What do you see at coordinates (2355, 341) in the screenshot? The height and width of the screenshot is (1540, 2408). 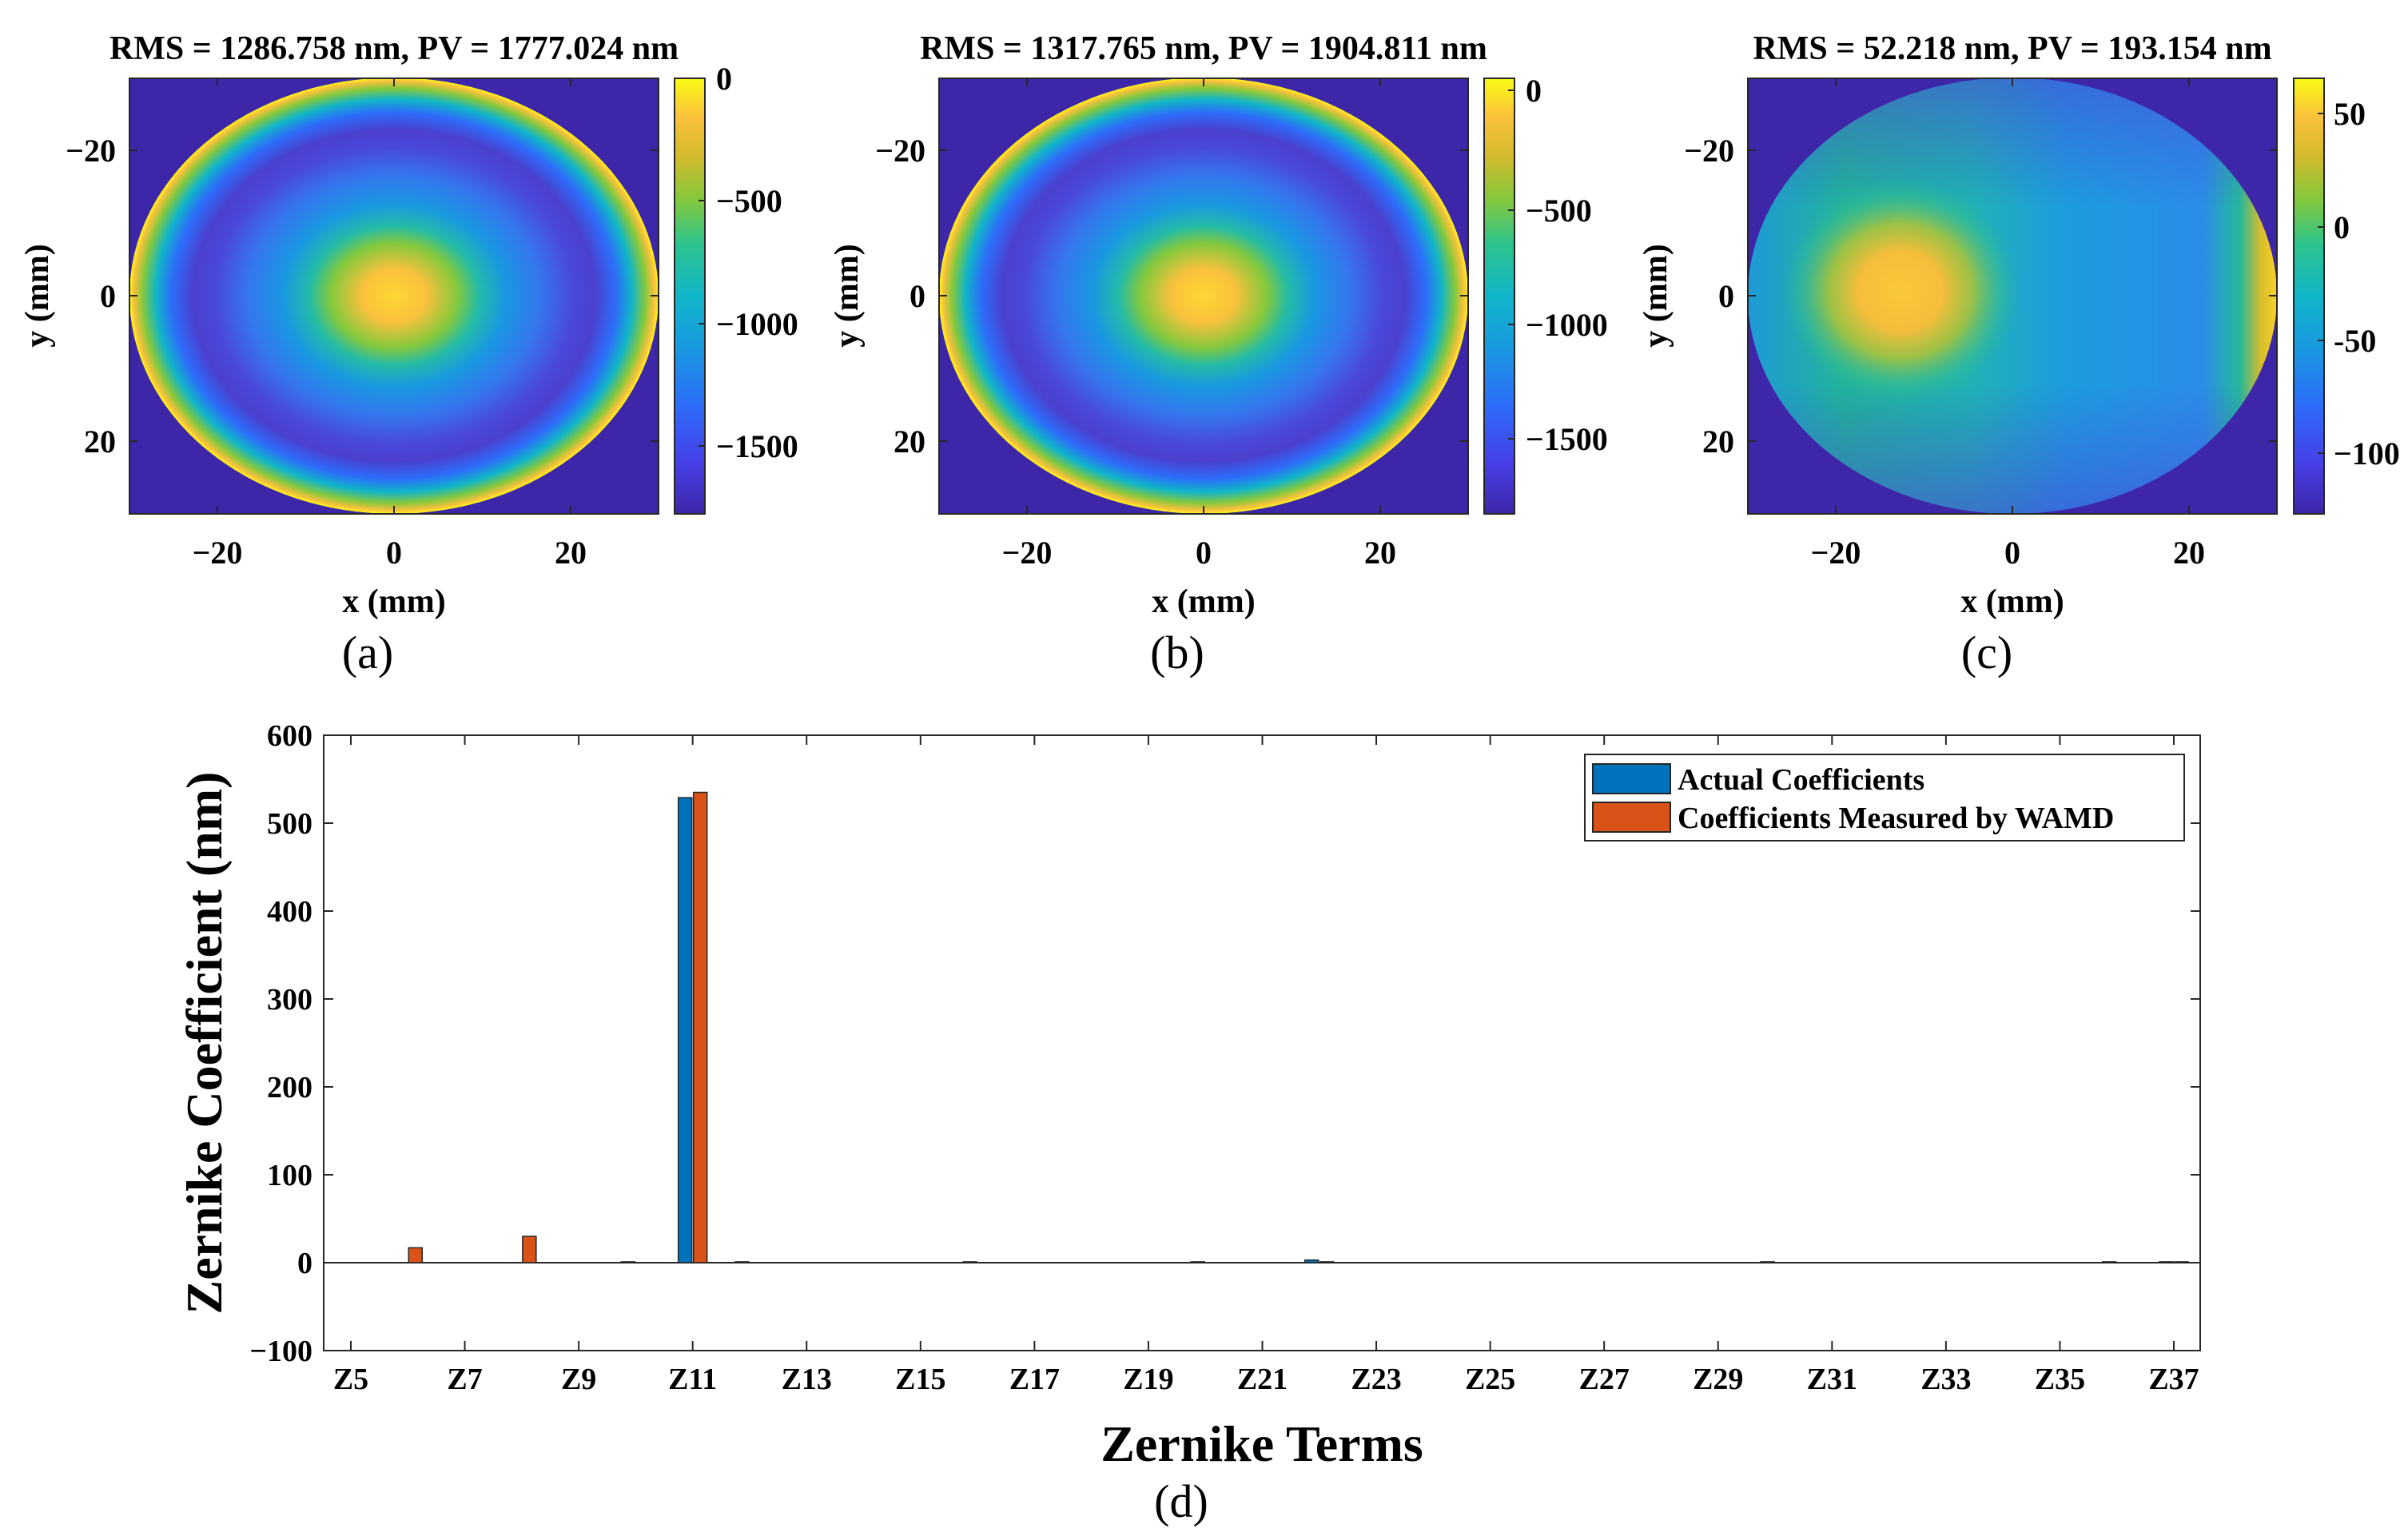 I see `panel-c-colorbar-label: -50` at bounding box center [2355, 341].